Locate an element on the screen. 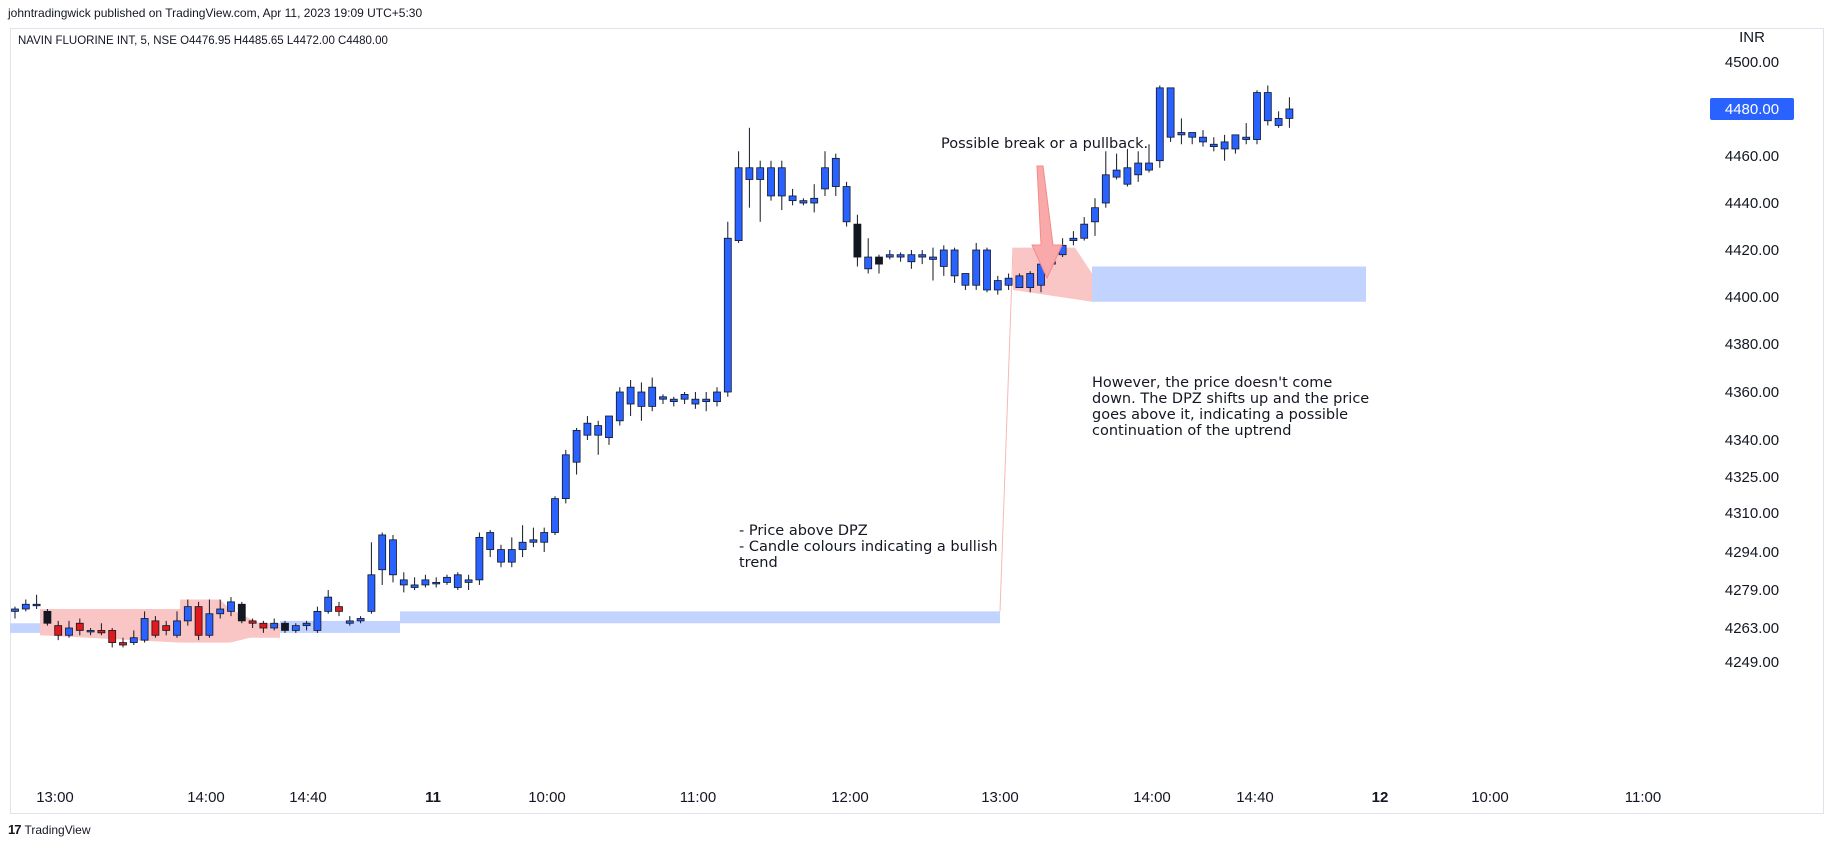 Image resolution: width=1834 pixels, height=849 pixels. annotation-text: down. The DPZ shifts up and the price is located at coordinates (1230, 399).